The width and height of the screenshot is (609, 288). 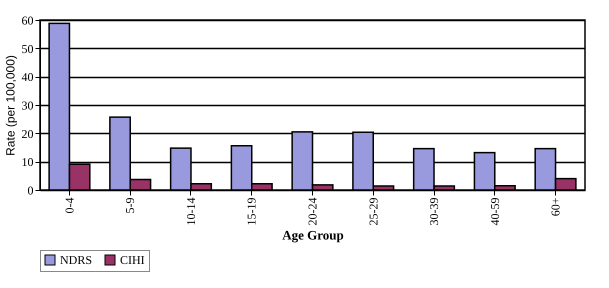 I want to click on y-axis-title: Rate (per 100,000), so click(x=11, y=105).